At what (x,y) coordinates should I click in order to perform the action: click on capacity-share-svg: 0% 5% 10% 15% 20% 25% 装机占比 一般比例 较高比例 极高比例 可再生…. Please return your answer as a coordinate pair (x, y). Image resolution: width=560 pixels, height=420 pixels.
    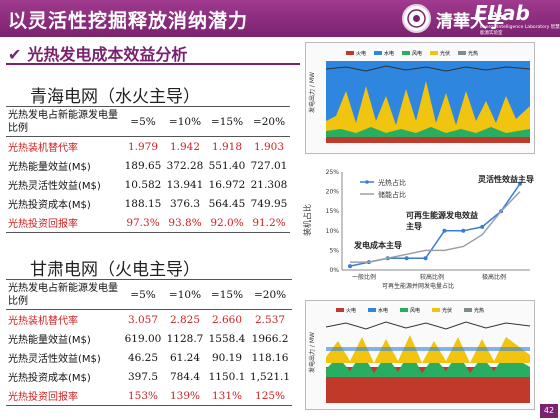
    Looking at the image, I should click on (416, 229).